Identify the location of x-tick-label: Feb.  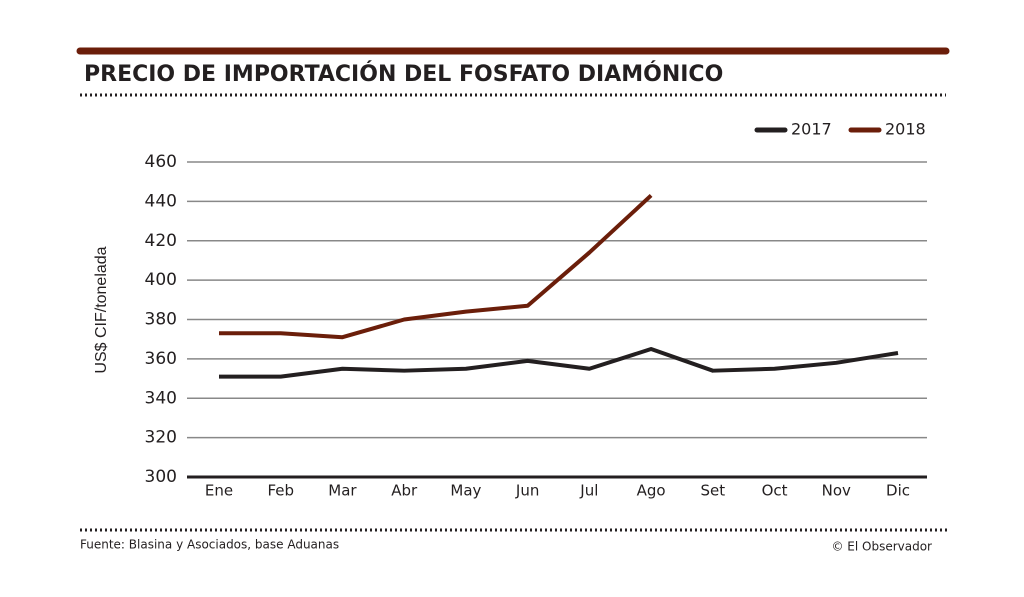
(280, 491).